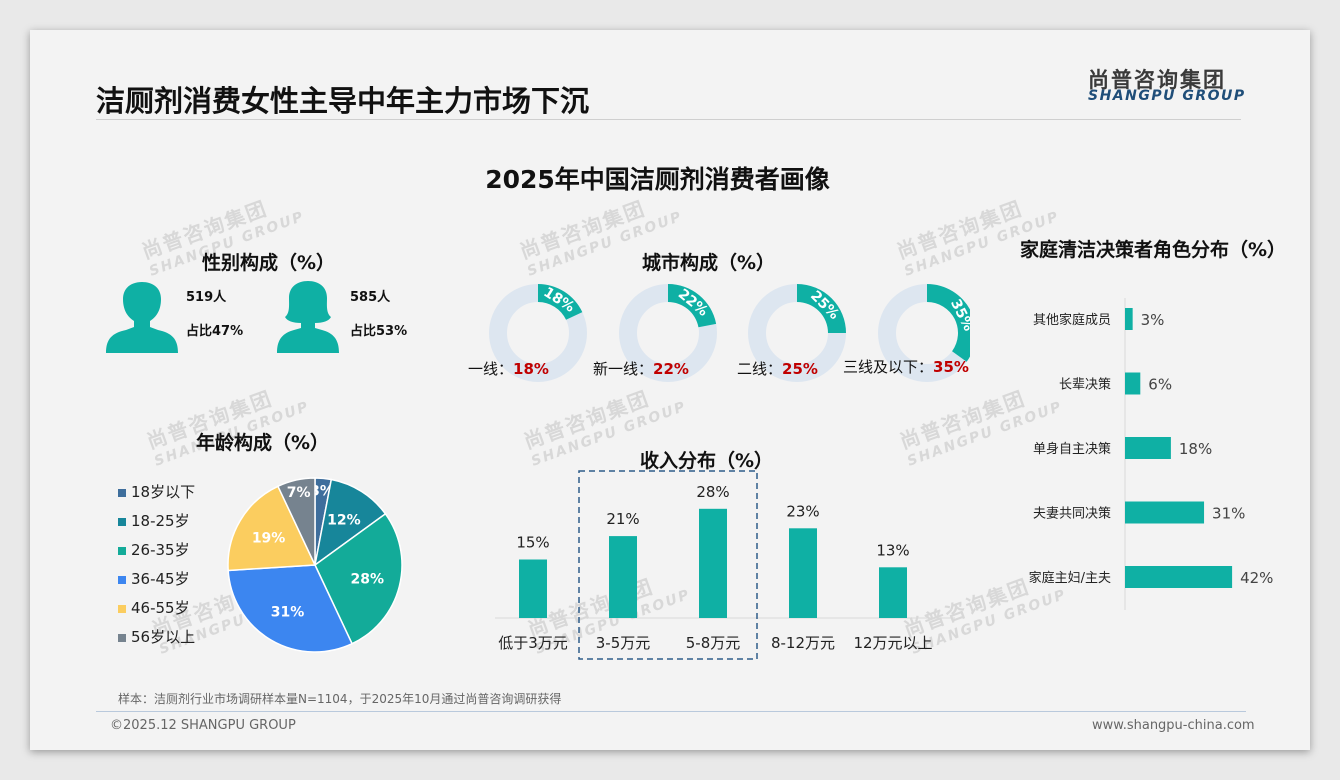 The width and height of the screenshot is (1340, 780). Describe the element at coordinates (906, 367) in the screenshot. I see `city-label-tier3-below: 三线及以下：35%` at that location.